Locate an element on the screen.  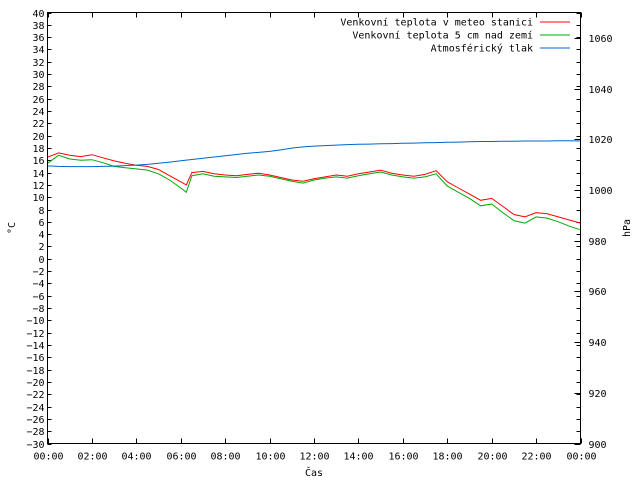
y2-tick-label: 1000 is located at coordinates (601, 191).